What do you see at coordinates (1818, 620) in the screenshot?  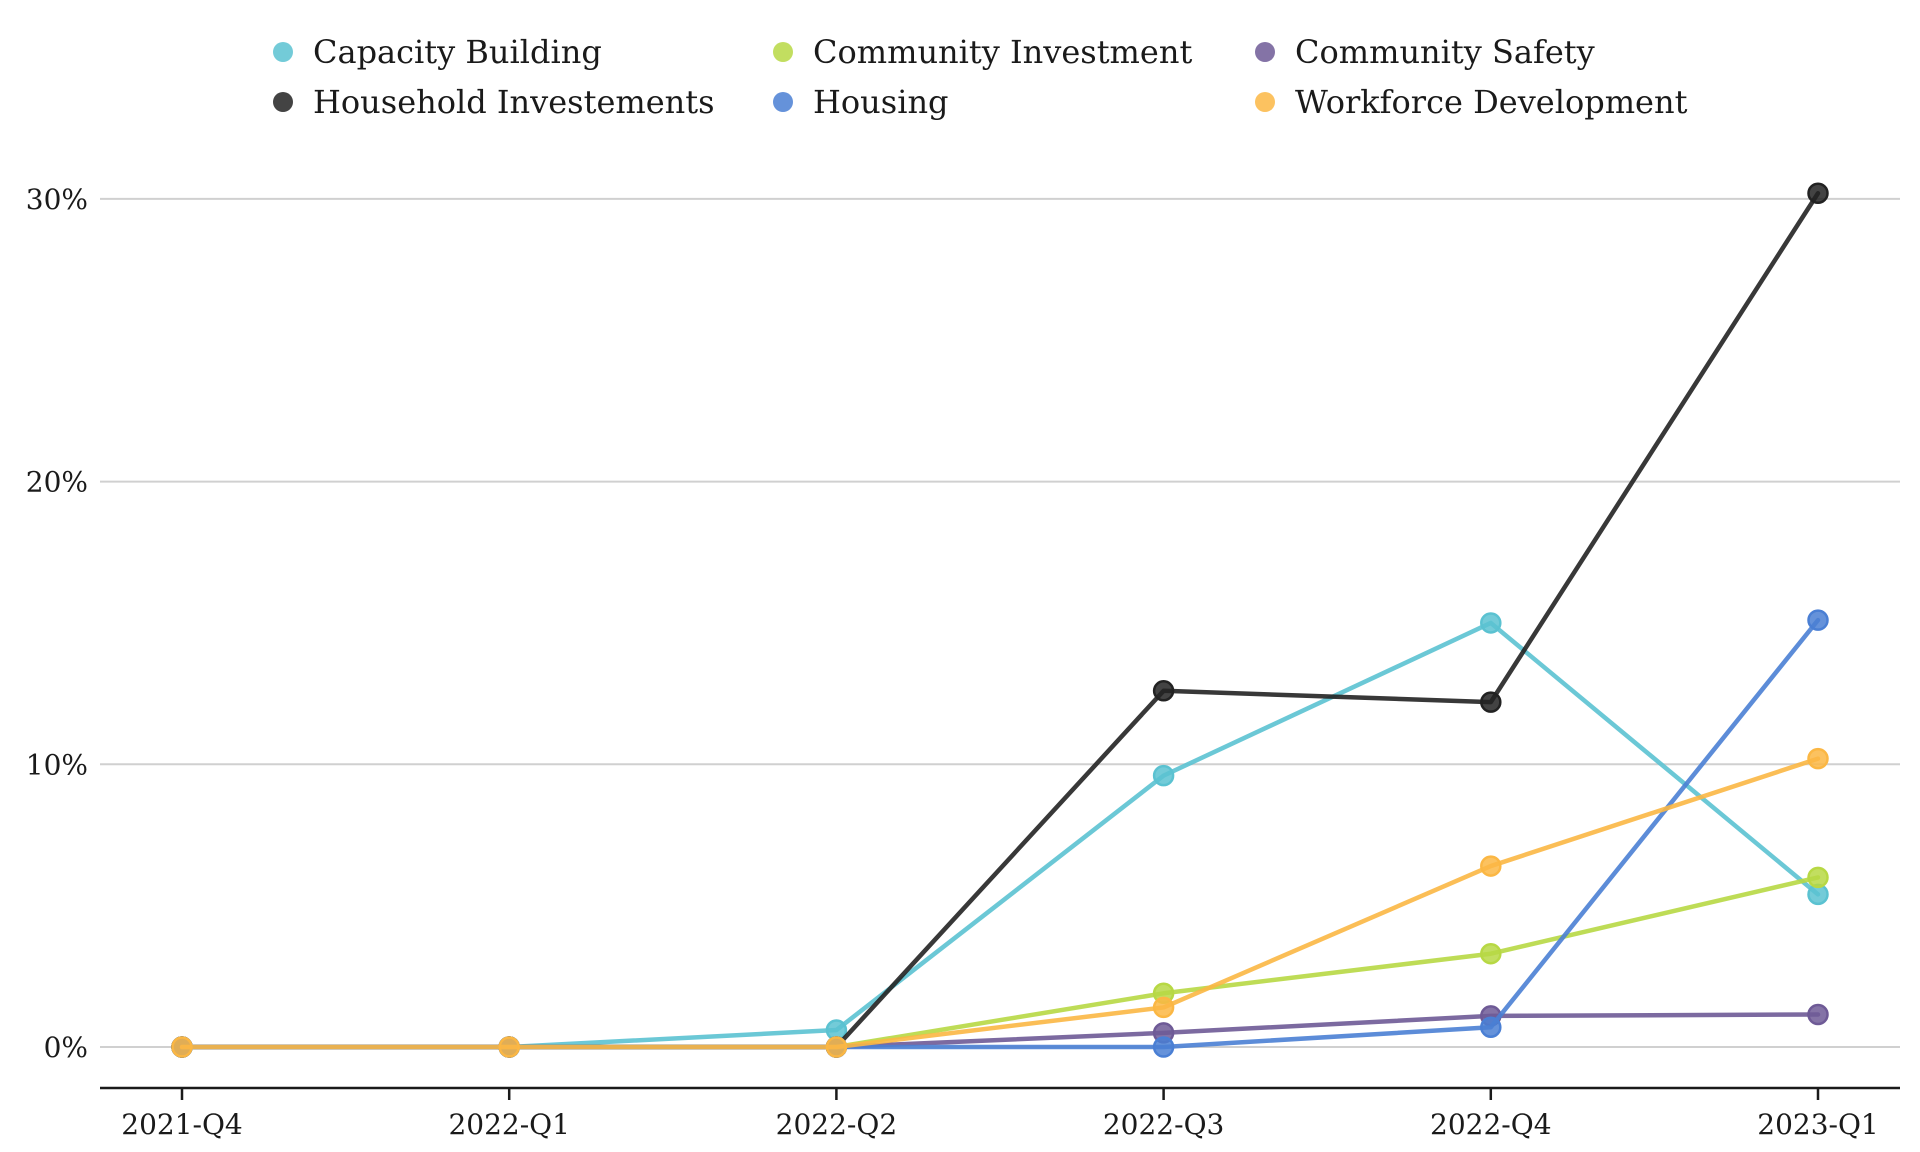 I see `data-point-housing-2023-q1` at bounding box center [1818, 620].